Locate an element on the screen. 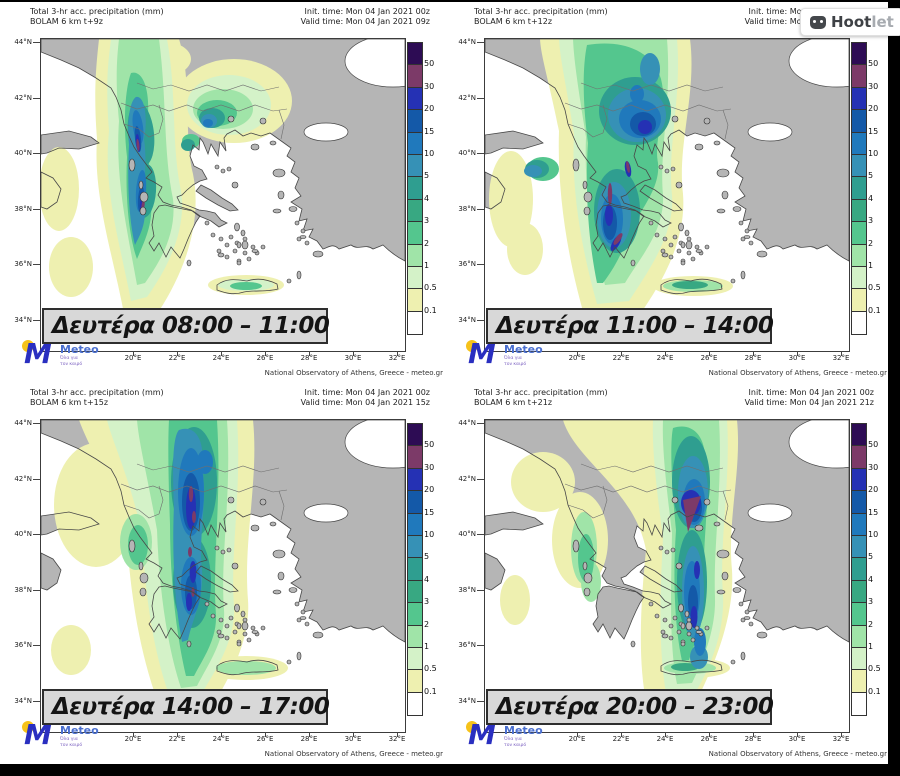  lat-label: 36°N is located at coordinates (23, 645).